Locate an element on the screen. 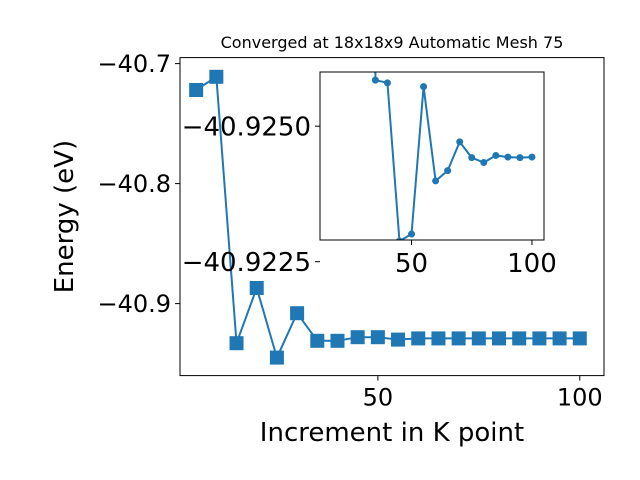 This screenshot has height=480, width=640. main-x-tick-label: 50 is located at coordinates (378, 398).